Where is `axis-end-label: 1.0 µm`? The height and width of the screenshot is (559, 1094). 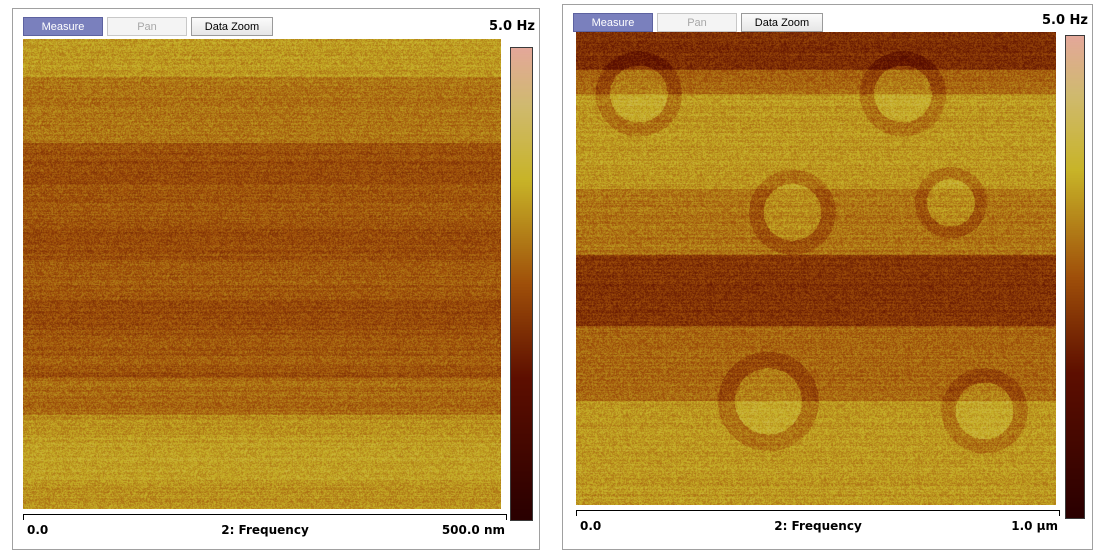 axis-end-label: 1.0 µm is located at coordinates (1034, 526).